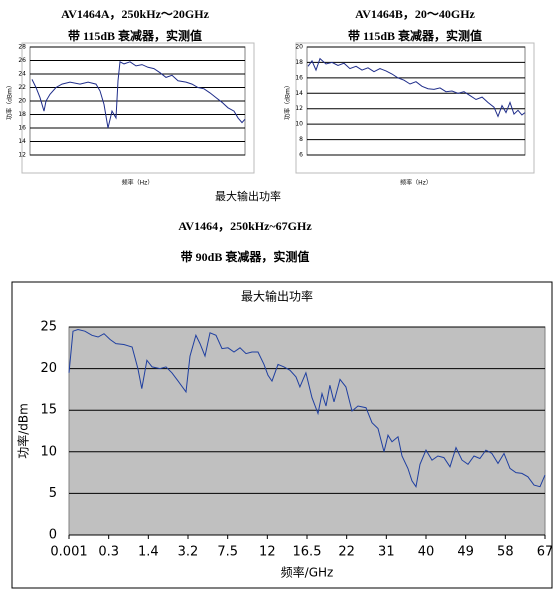 The image size is (558, 597). Describe the element at coordinates (188, 552) in the screenshot. I see `x-tick-label: 3.2` at that location.